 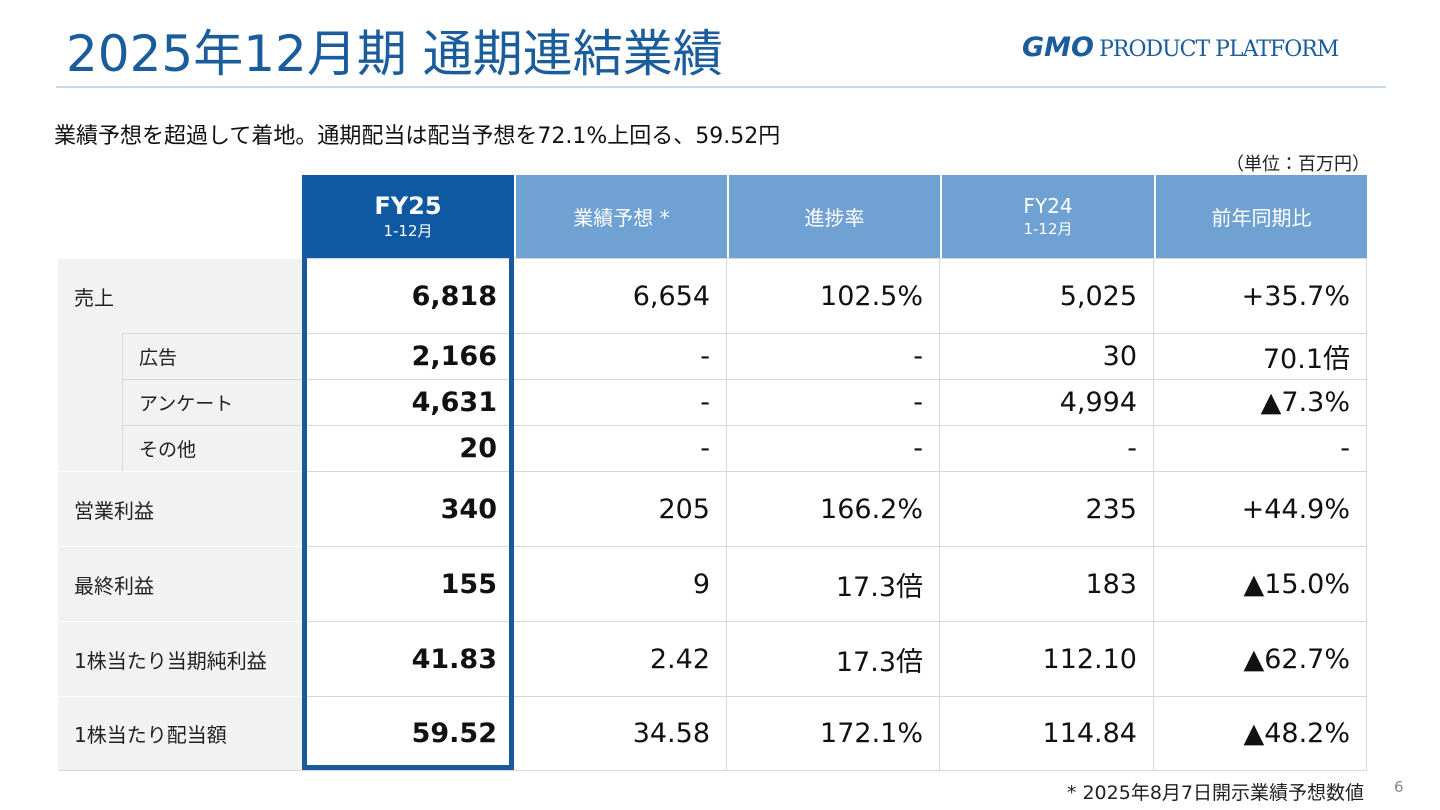 What do you see at coordinates (620, 508) in the screenshot?
I see `value-cell: 205` at bounding box center [620, 508].